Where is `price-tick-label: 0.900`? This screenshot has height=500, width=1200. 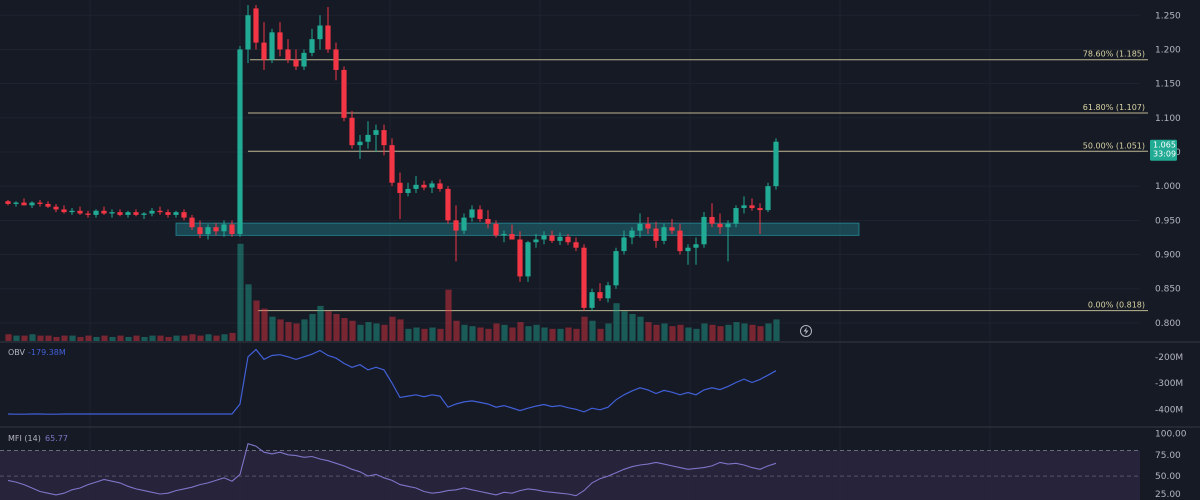
price-tick-label: 0.900 is located at coordinates (1168, 256).